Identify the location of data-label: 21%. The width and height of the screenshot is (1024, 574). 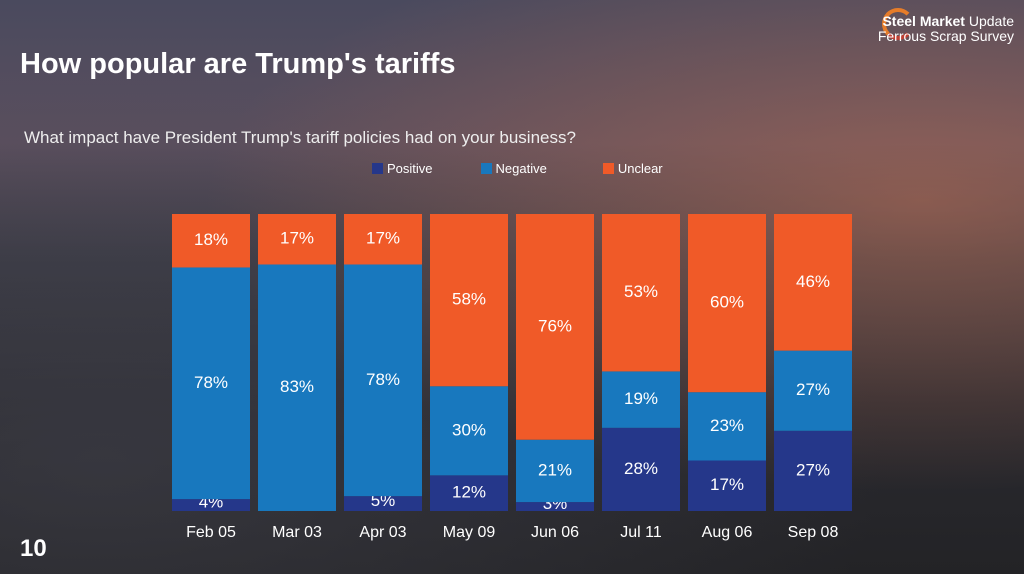
(555, 469).